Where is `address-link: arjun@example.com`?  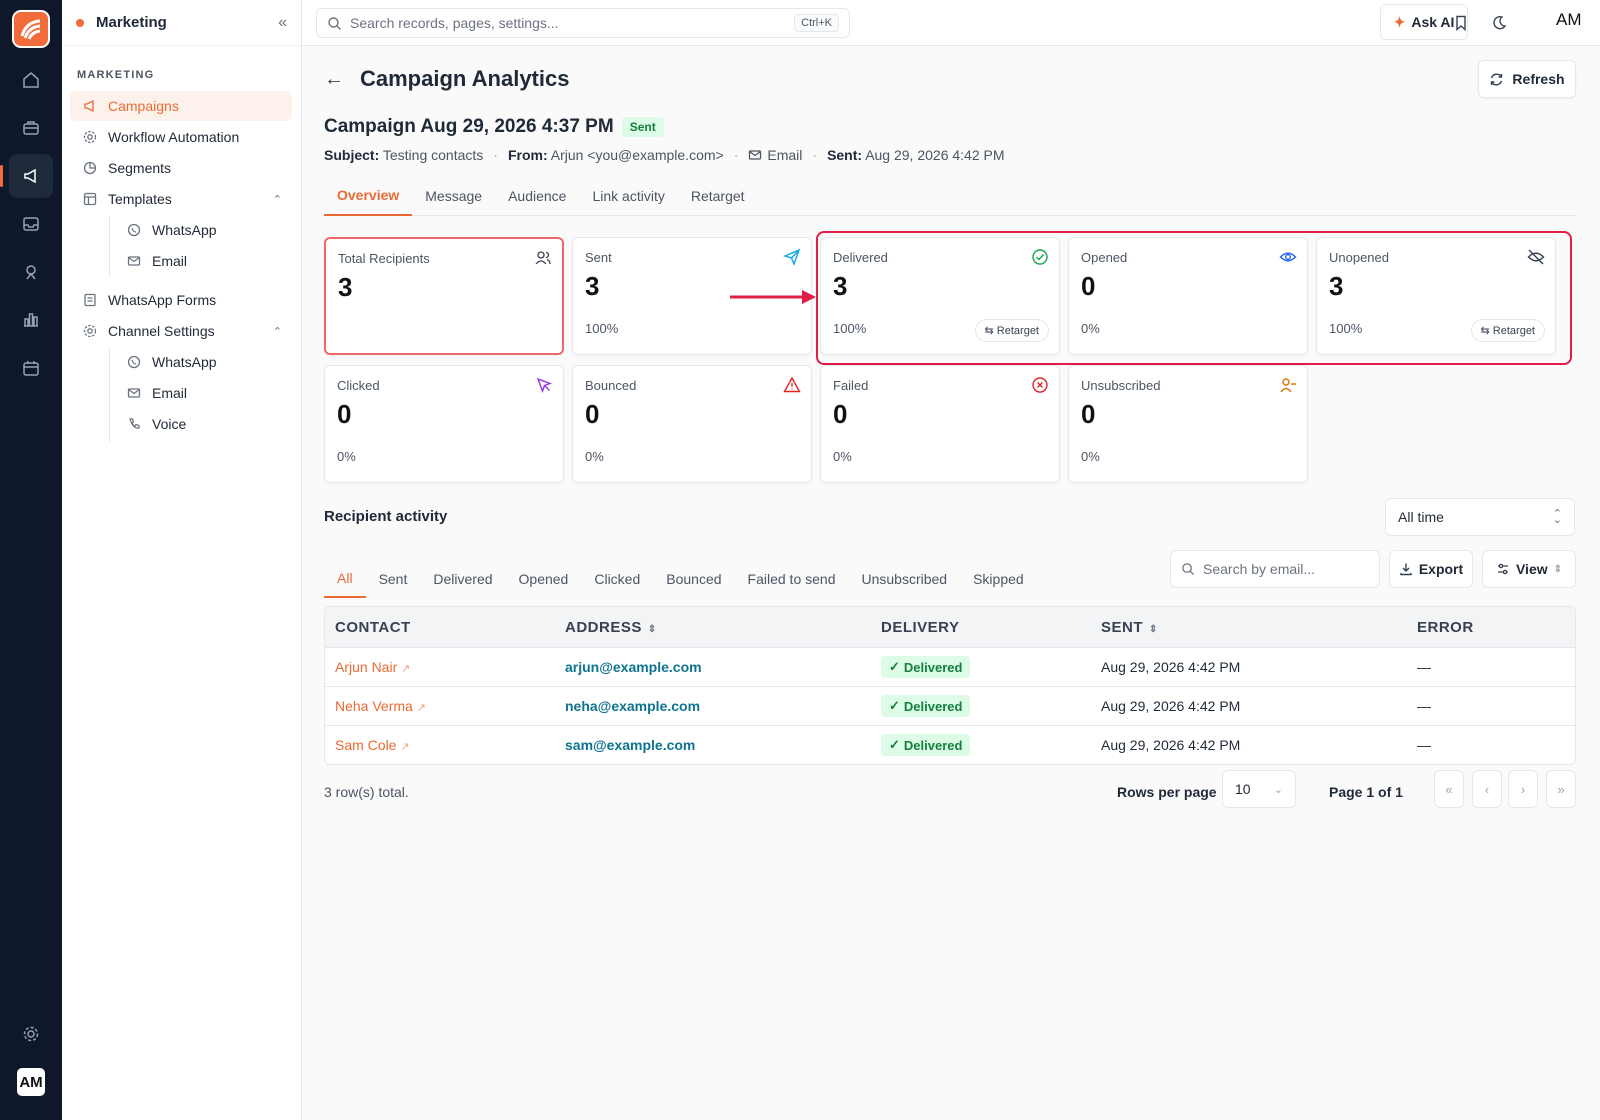 address-link: arjun@example.com is located at coordinates (633, 667).